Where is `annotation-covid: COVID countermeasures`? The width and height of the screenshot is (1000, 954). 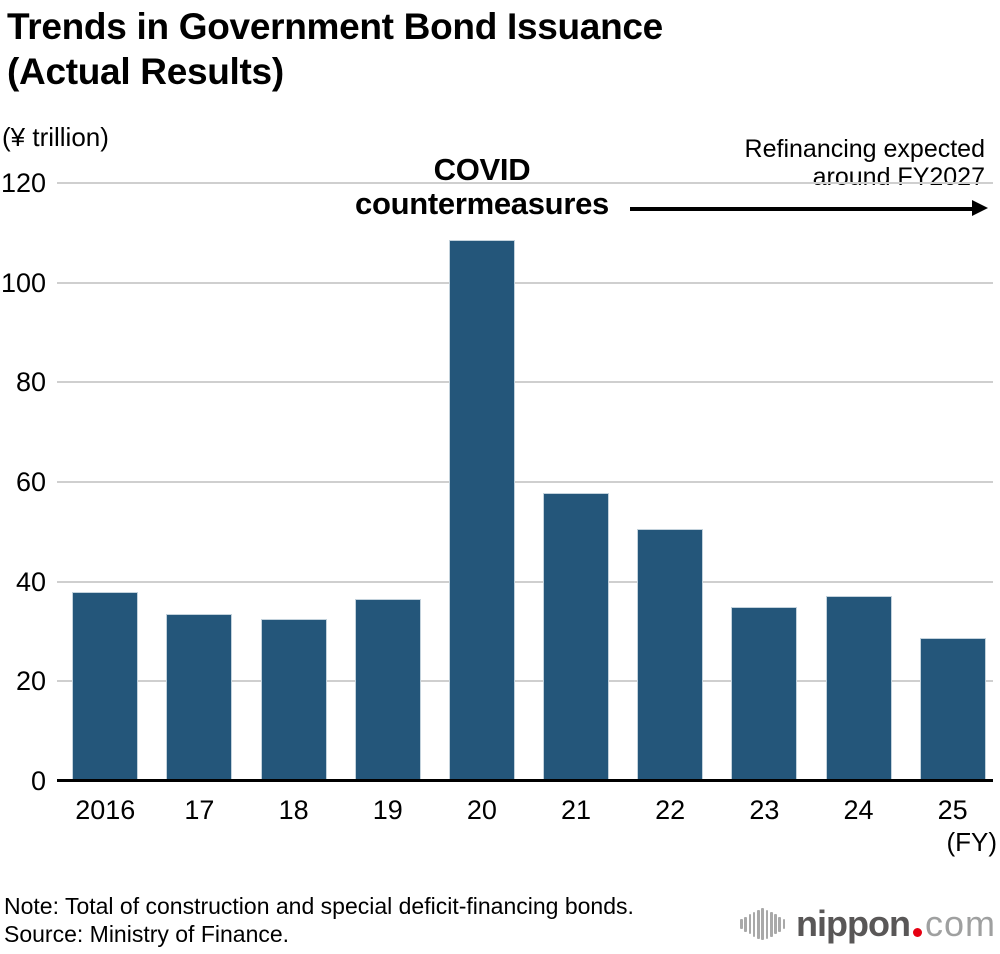 annotation-covid: COVID countermeasures is located at coordinates (482, 187).